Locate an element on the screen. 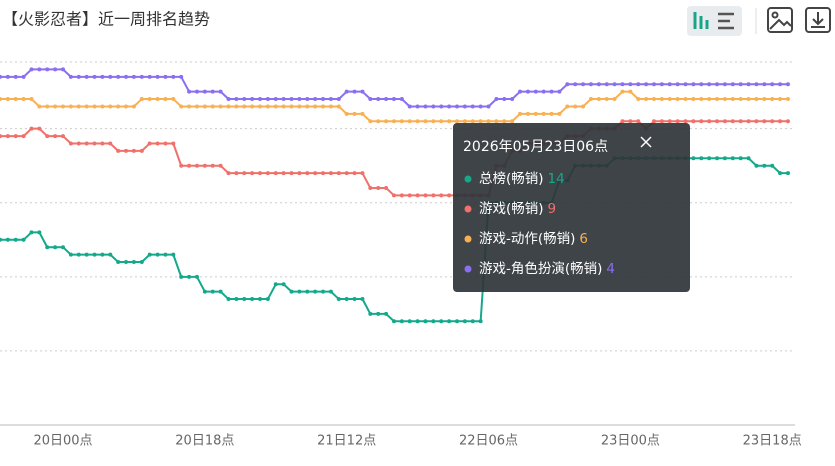  download-icon is located at coordinates (818, 20).